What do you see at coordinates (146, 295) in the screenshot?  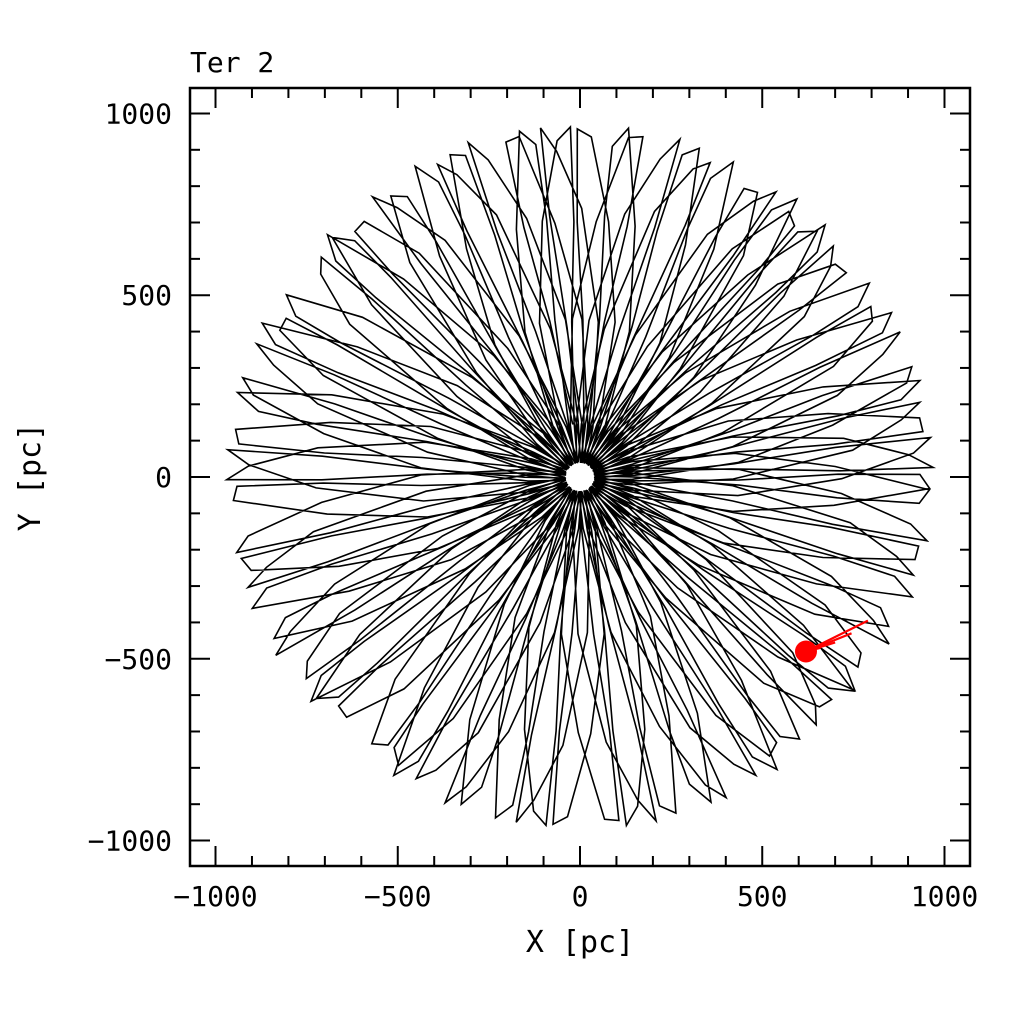 I see `y-tick-label: 500` at bounding box center [146, 295].